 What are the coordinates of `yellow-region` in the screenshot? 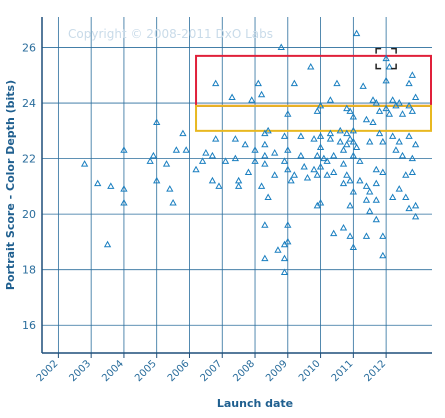 It's located at (313, 118).